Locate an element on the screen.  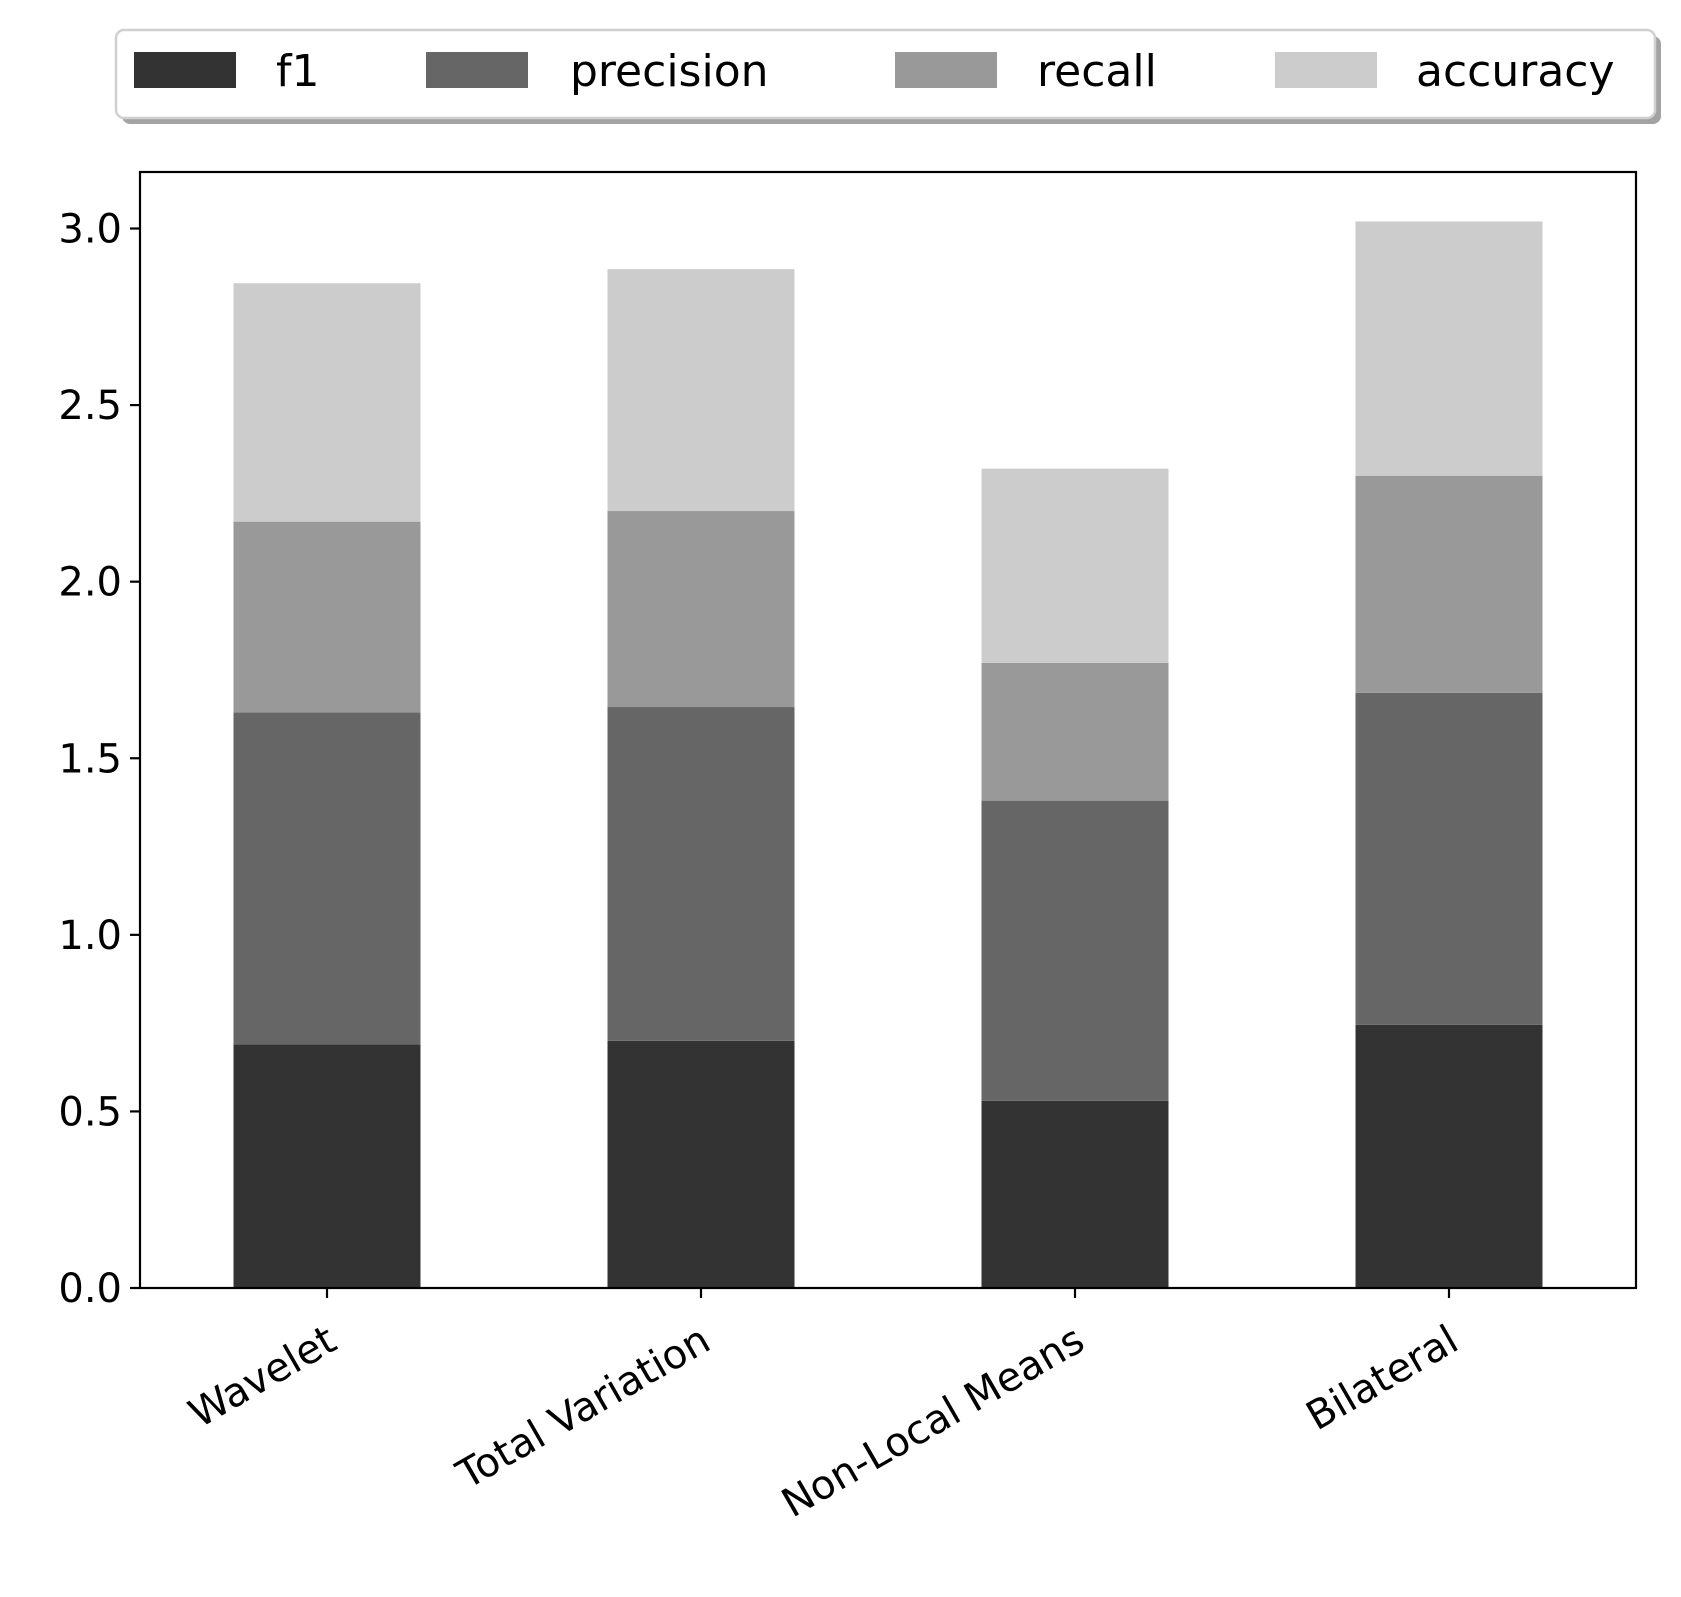
y-tick-label: 1.0 is located at coordinates (90, 936).